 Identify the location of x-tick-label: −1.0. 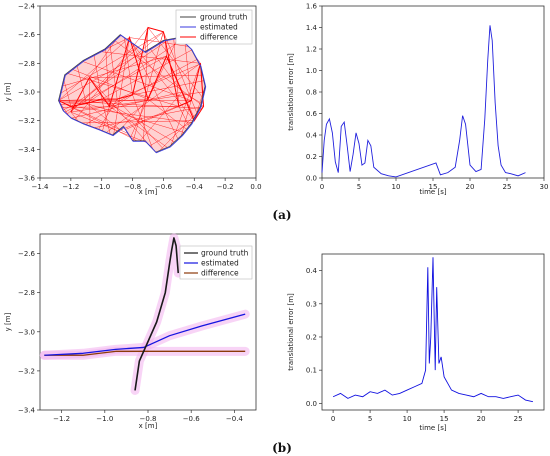
(104, 419).